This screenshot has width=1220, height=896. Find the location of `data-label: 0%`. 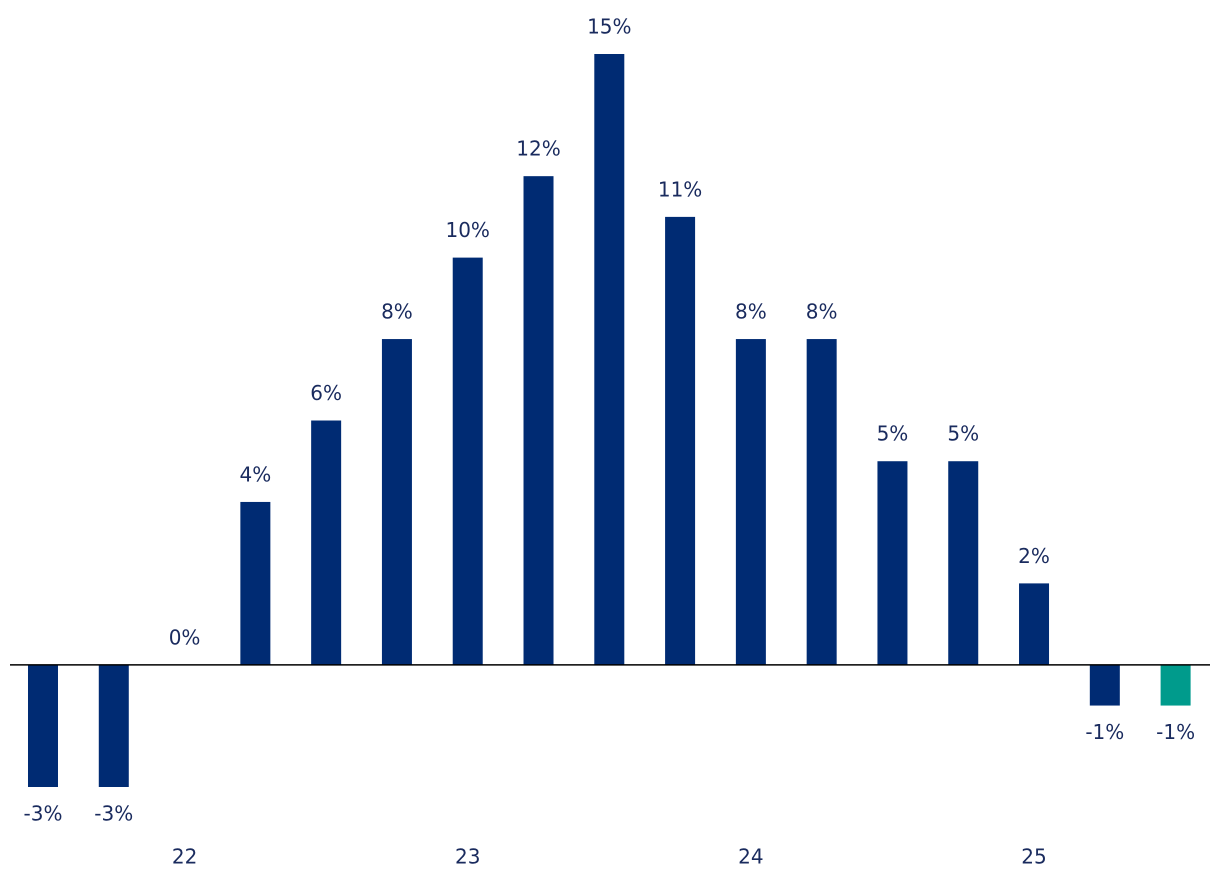

data-label: 0% is located at coordinates (185, 637).